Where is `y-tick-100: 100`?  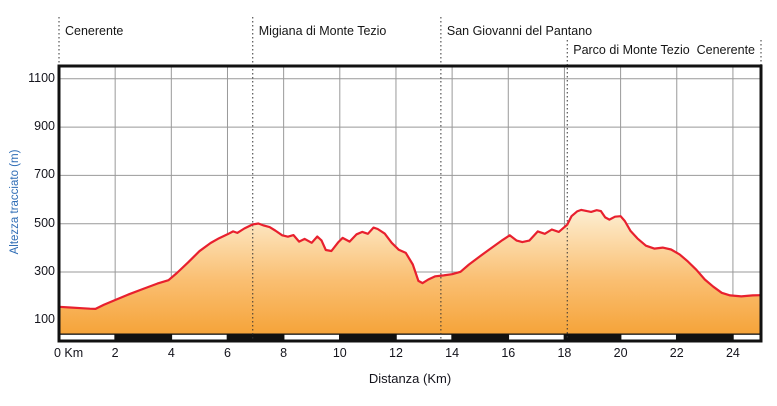 y-tick-100: 100 is located at coordinates (44, 319).